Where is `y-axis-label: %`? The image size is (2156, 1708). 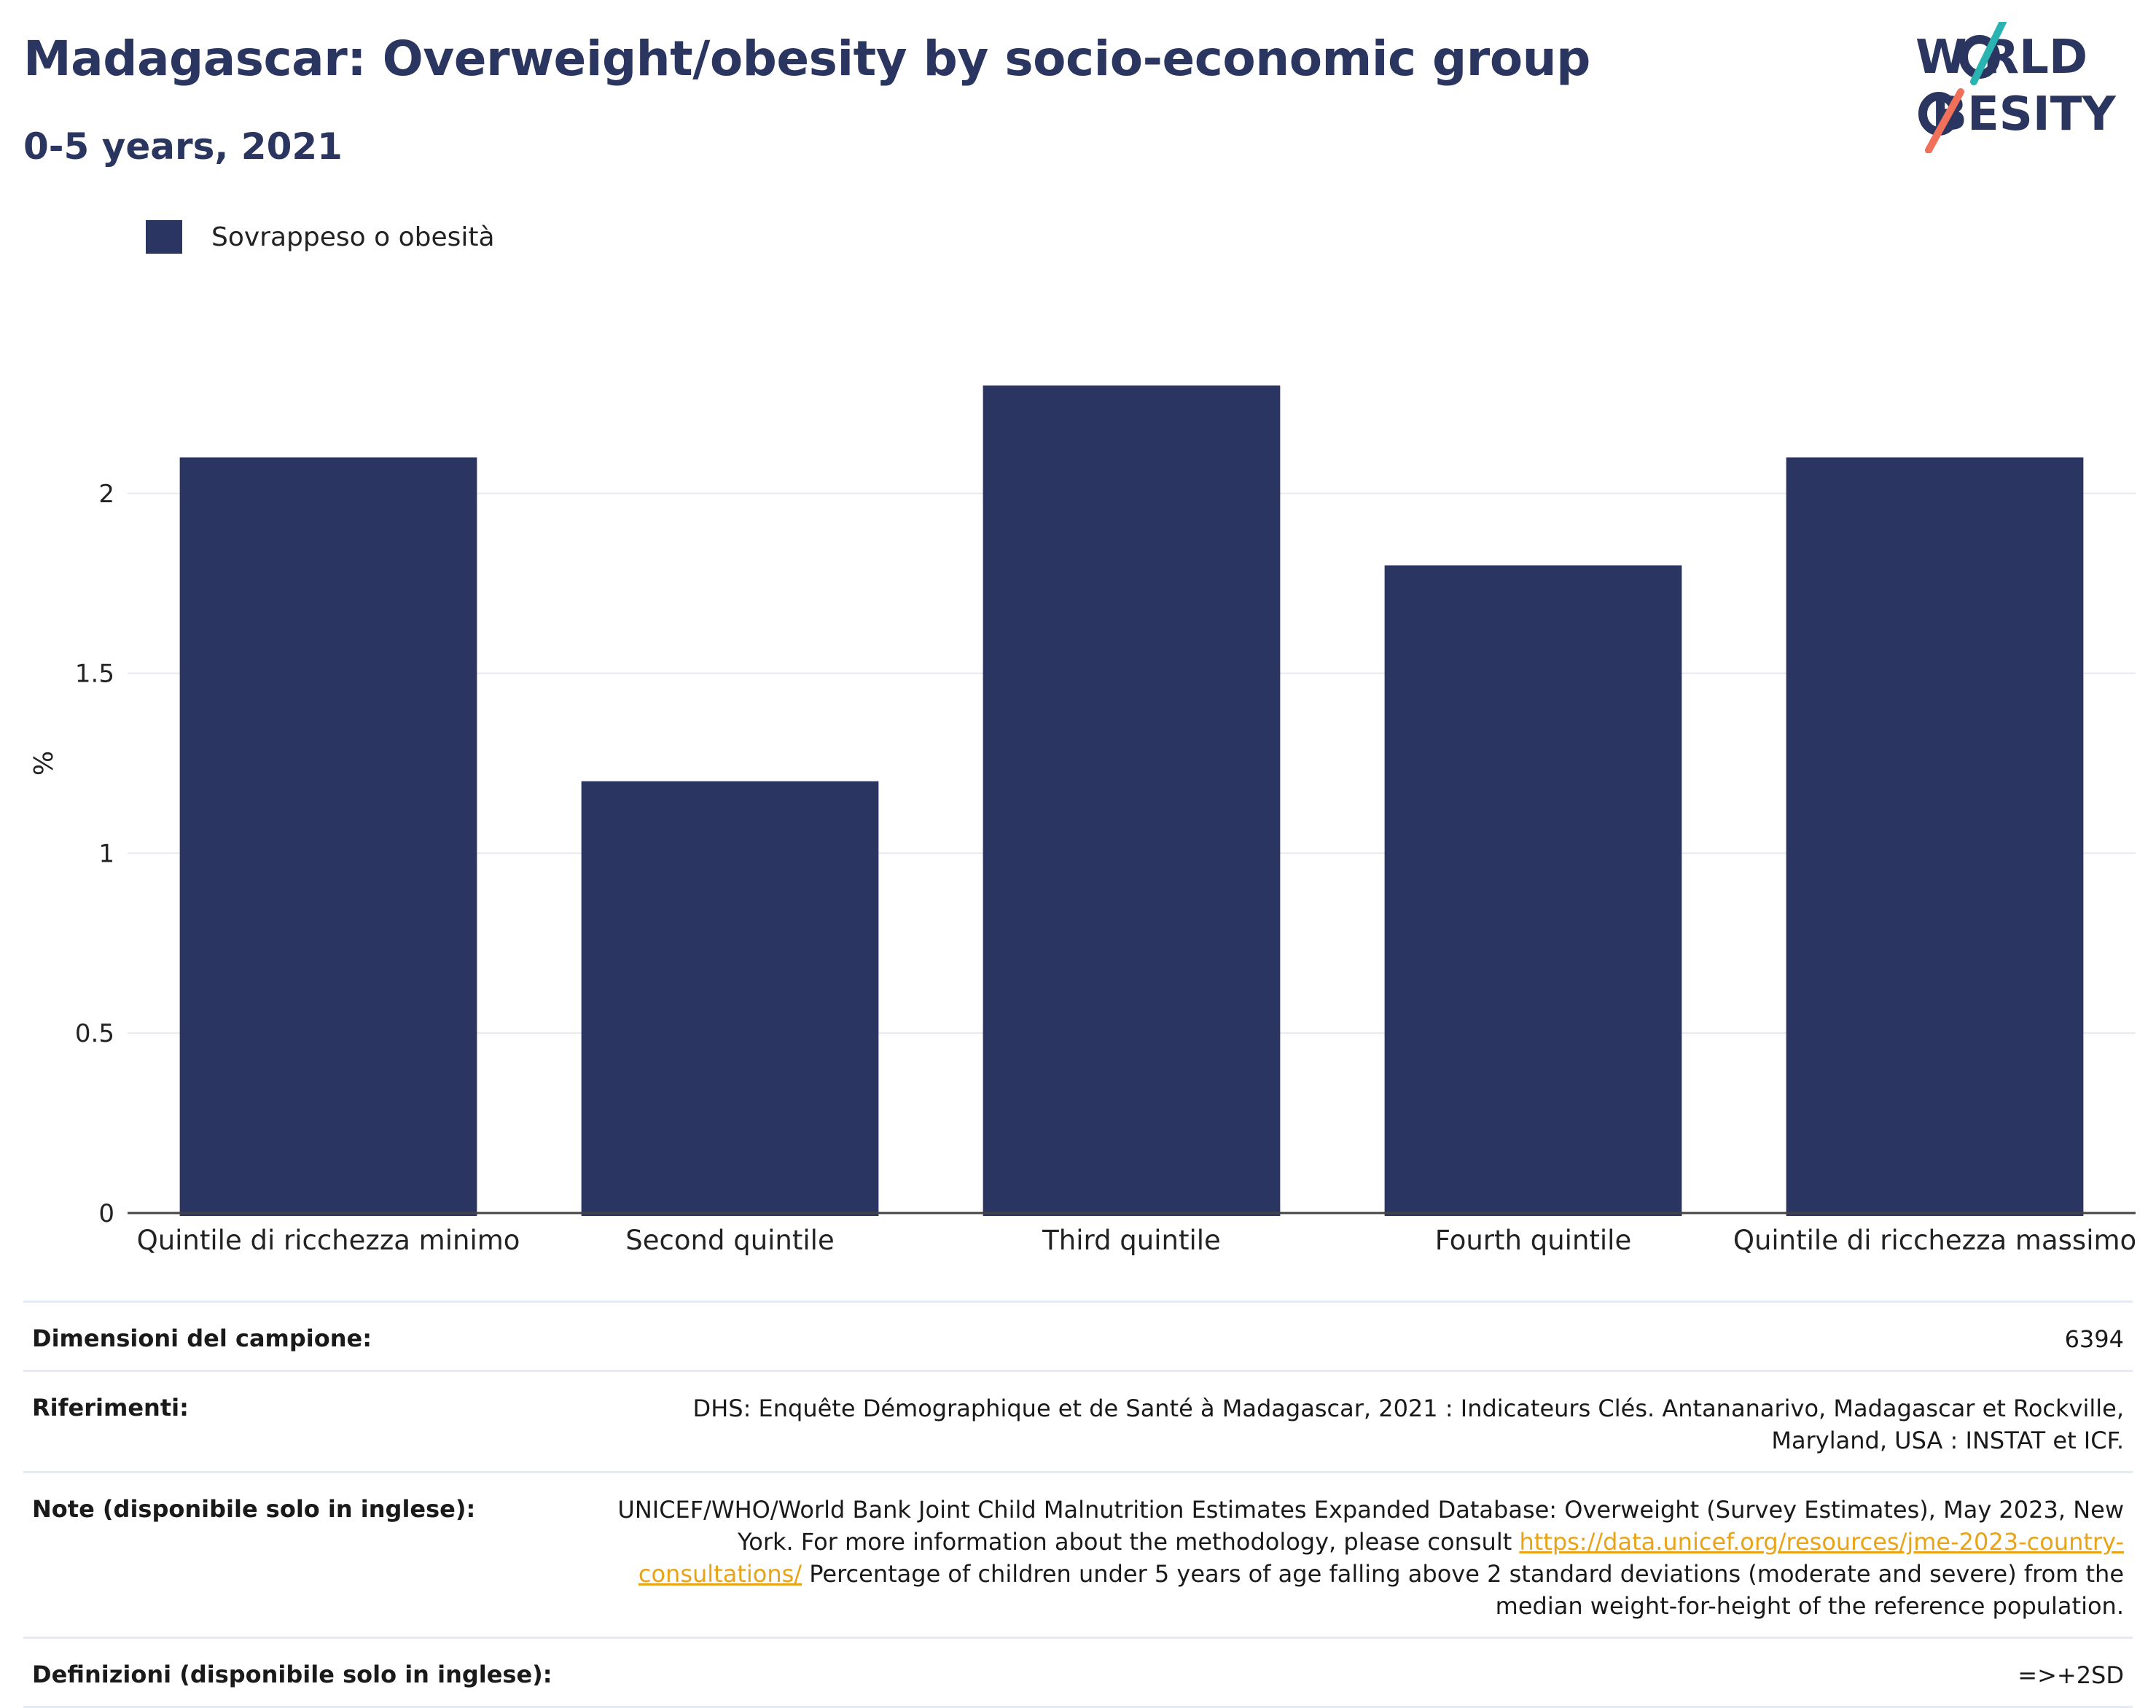 y-axis-label: % is located at coordinates (44, 763).